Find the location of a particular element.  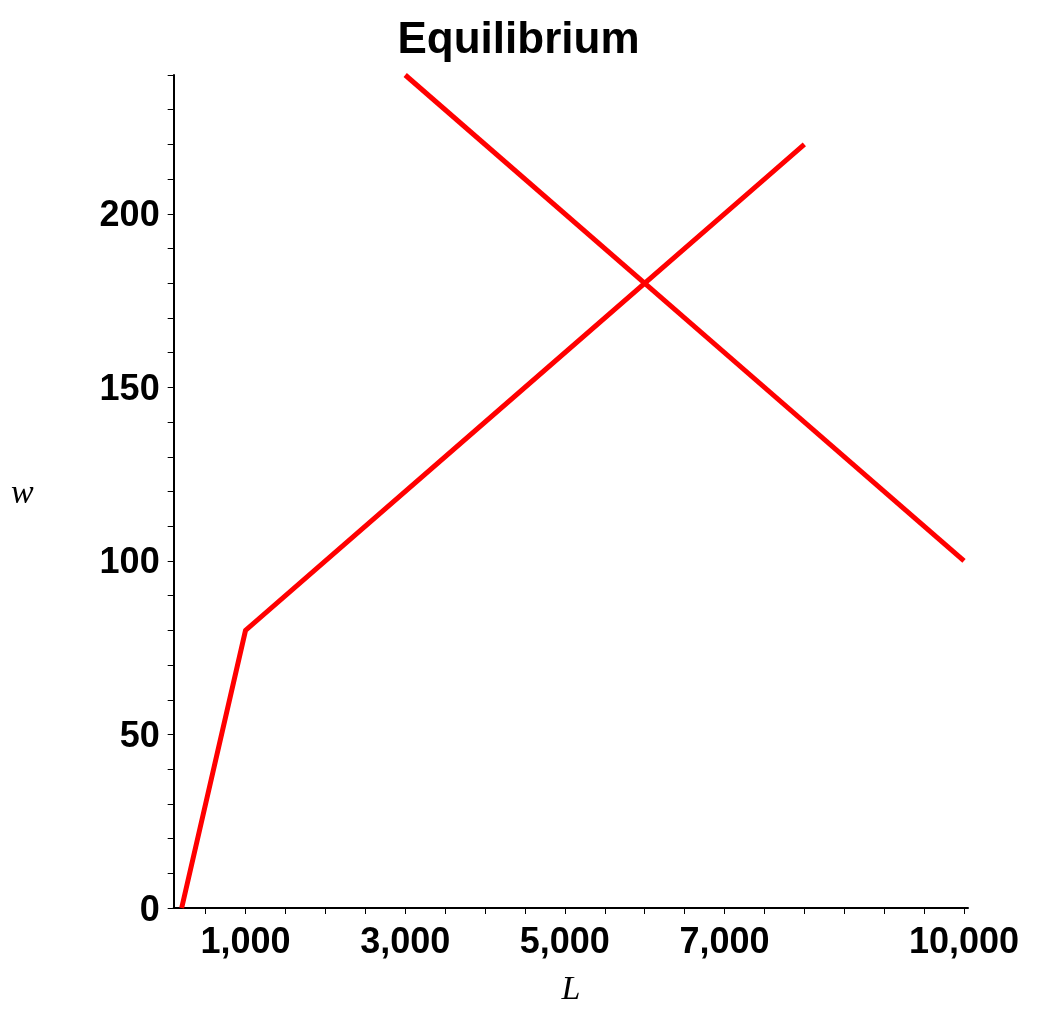

x-tick-label: 10,000 is located at coordinates (964, 940).